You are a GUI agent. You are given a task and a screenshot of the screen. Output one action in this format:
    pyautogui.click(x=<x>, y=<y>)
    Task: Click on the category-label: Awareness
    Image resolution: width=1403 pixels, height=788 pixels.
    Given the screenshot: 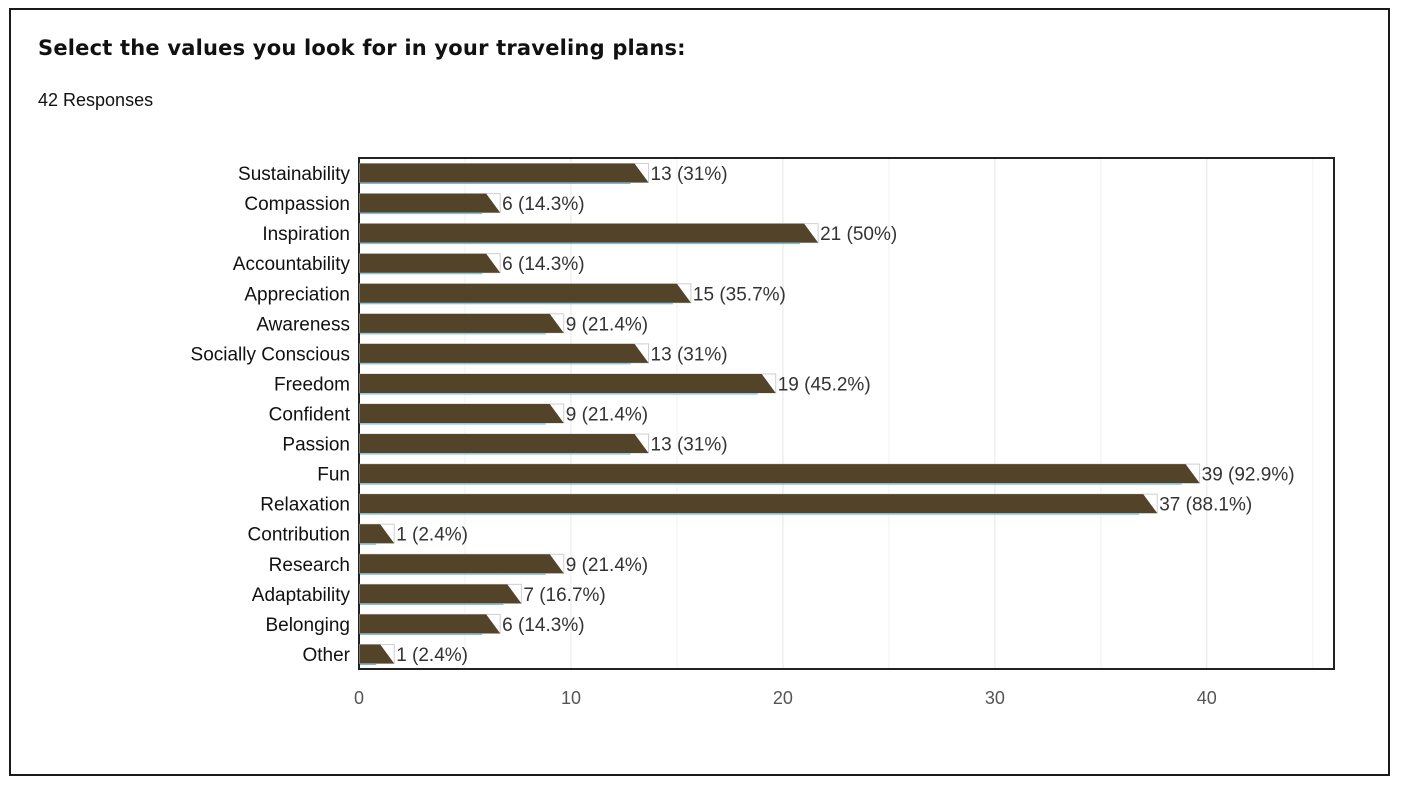 What is the action you would take?
    pyautogui.click(x=303, y=324)
    